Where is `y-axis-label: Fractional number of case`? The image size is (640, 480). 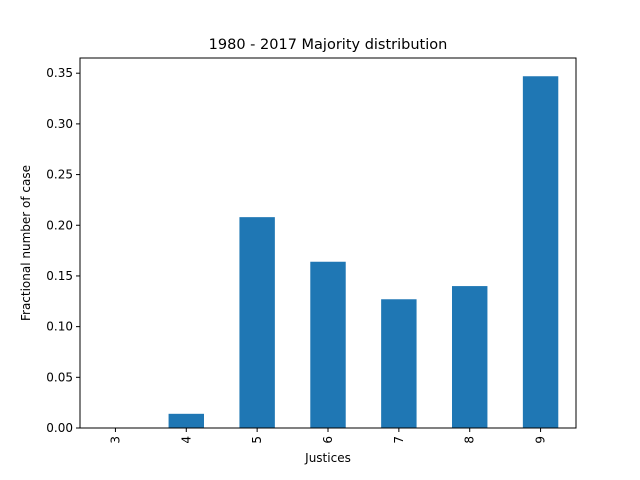 y-axis-label: Fractional number of case is located at coordinates (26, 243).